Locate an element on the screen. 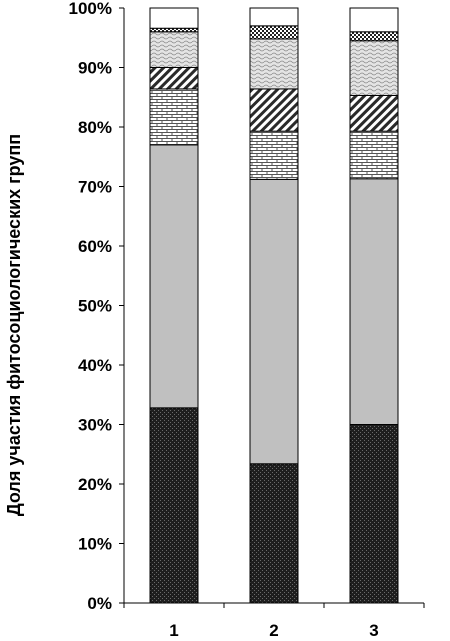  x-tick-label: 3 is located at coordinates (373, 630).